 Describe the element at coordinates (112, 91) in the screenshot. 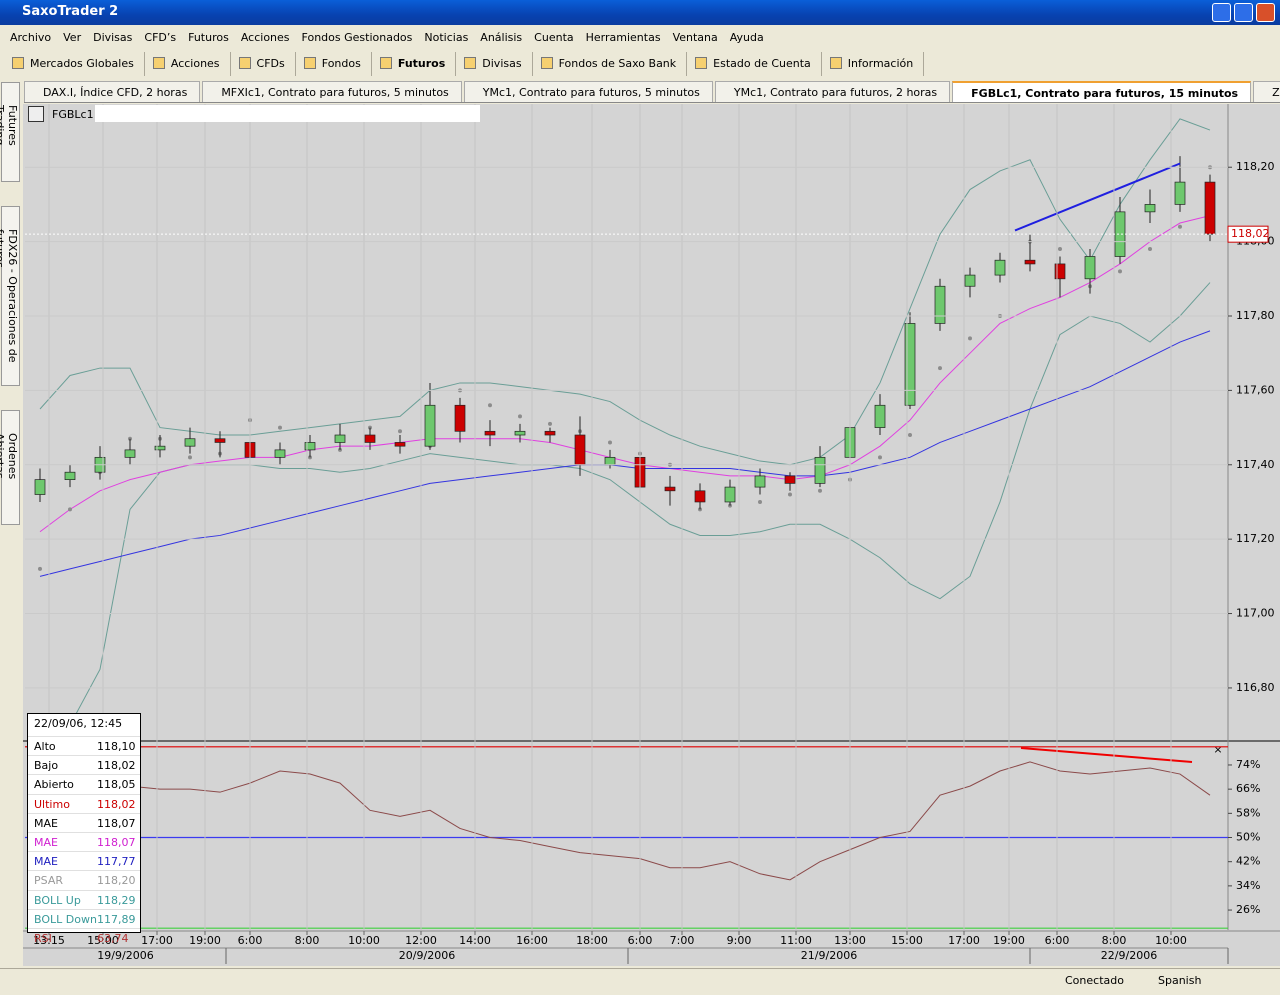

I see `tab: DAX.I, Índice CFD, 2 horas` at that location.